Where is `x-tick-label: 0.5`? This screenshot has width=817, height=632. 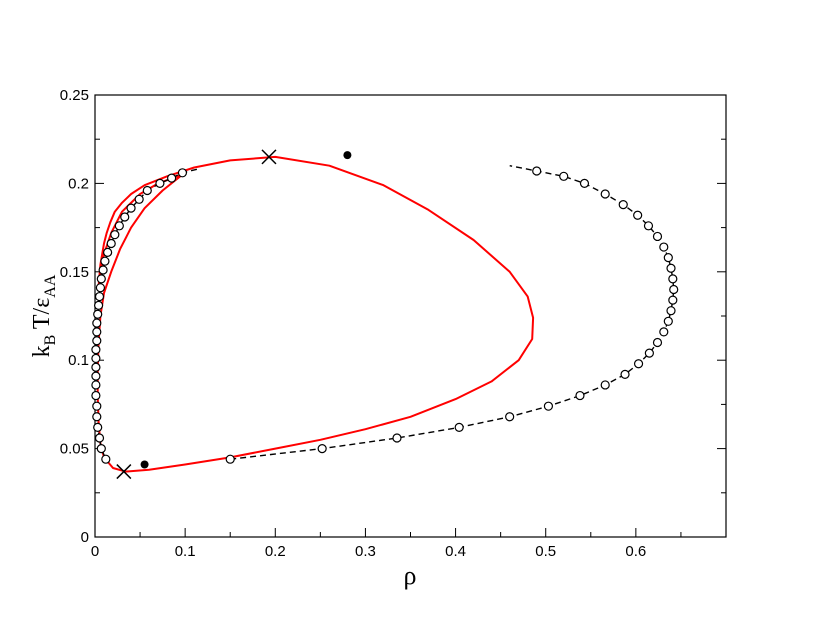 x-tick-label: 0.5 is located at coordinates (545, 551).